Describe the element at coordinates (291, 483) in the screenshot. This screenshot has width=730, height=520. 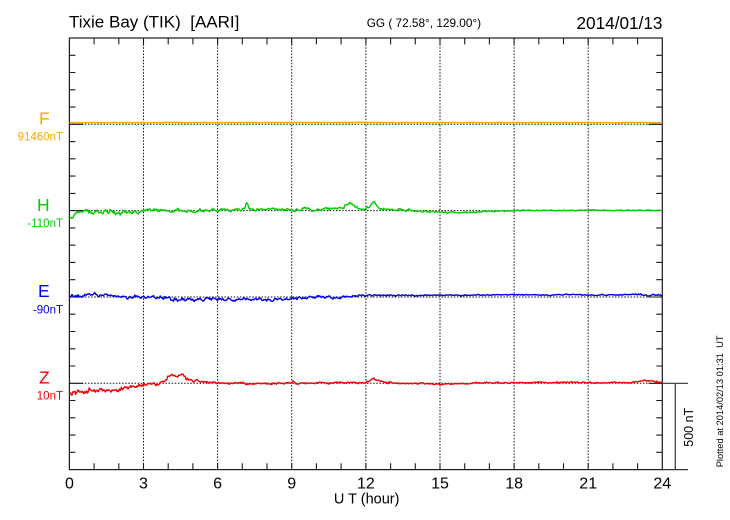
I see `svg-text: 9` at that location.